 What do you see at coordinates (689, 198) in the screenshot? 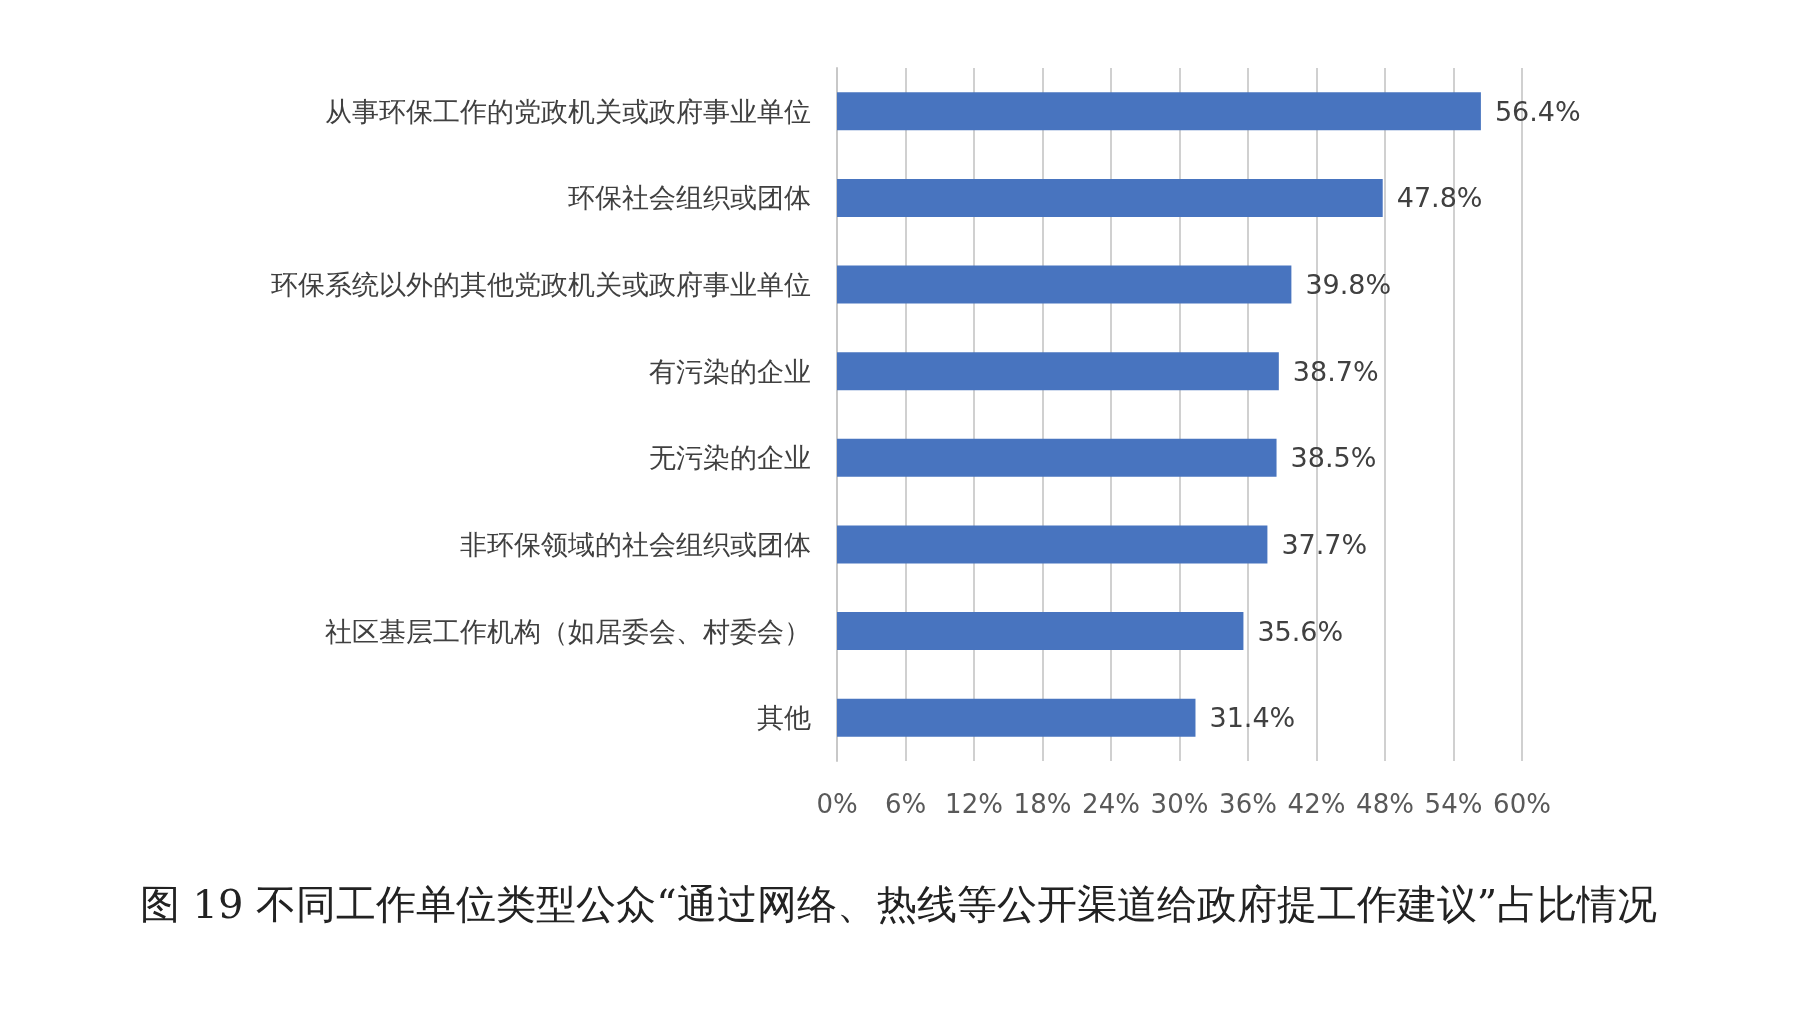
I see `y-tick-label: 环保社会组织或团体` at bounding box center [689, 198].